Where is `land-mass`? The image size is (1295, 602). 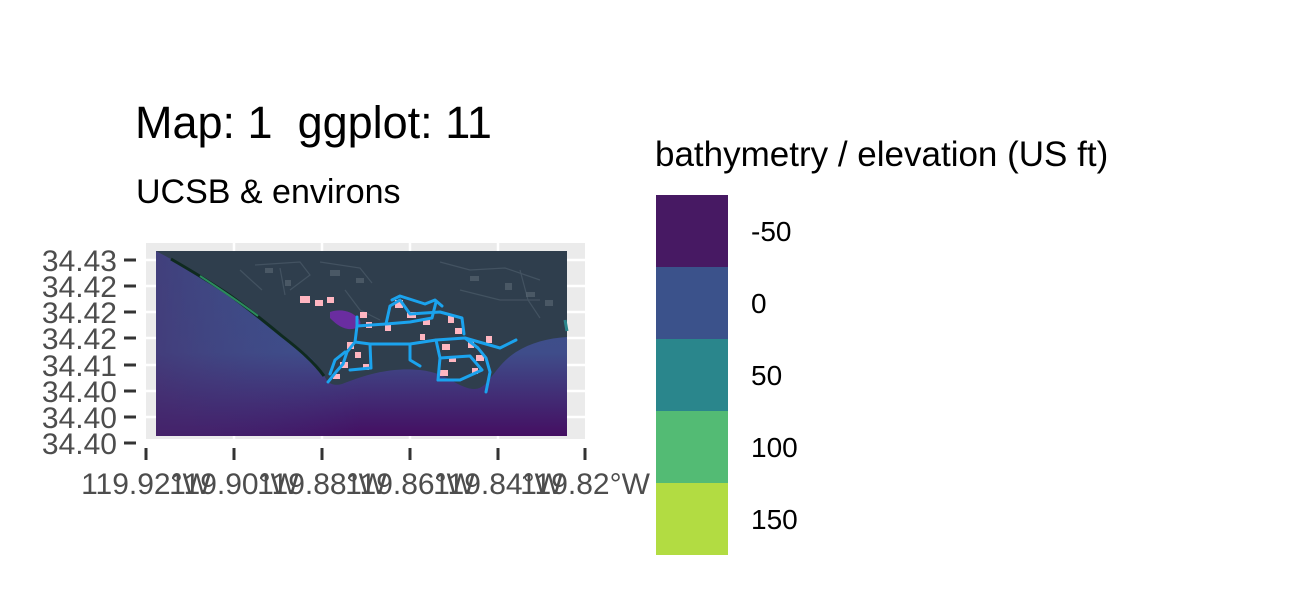
land-mass is located at coordinates (361, 320).